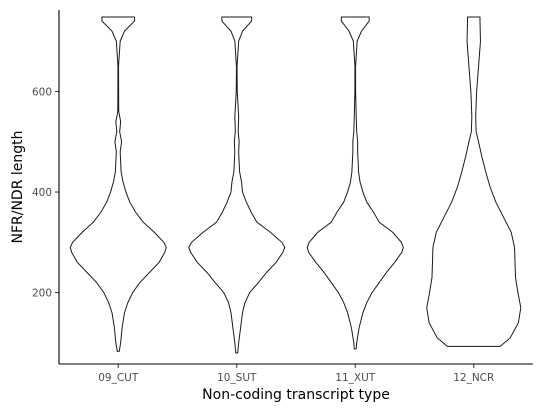 This screenshot has height=412, width=544. I want to click on violin-11-xut, so click(355, 183).